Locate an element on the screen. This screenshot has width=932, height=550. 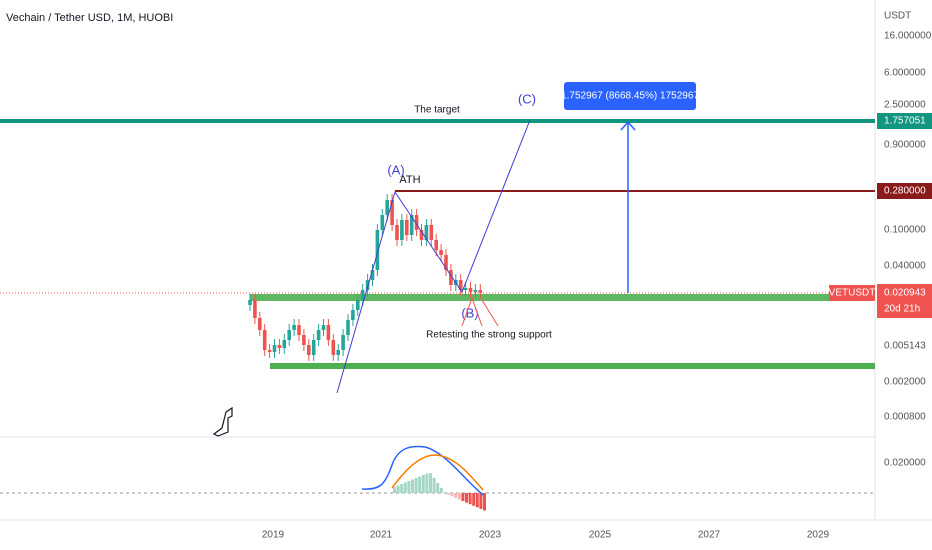
time-tick-label: 2019 is located at coordinates (273, 535).